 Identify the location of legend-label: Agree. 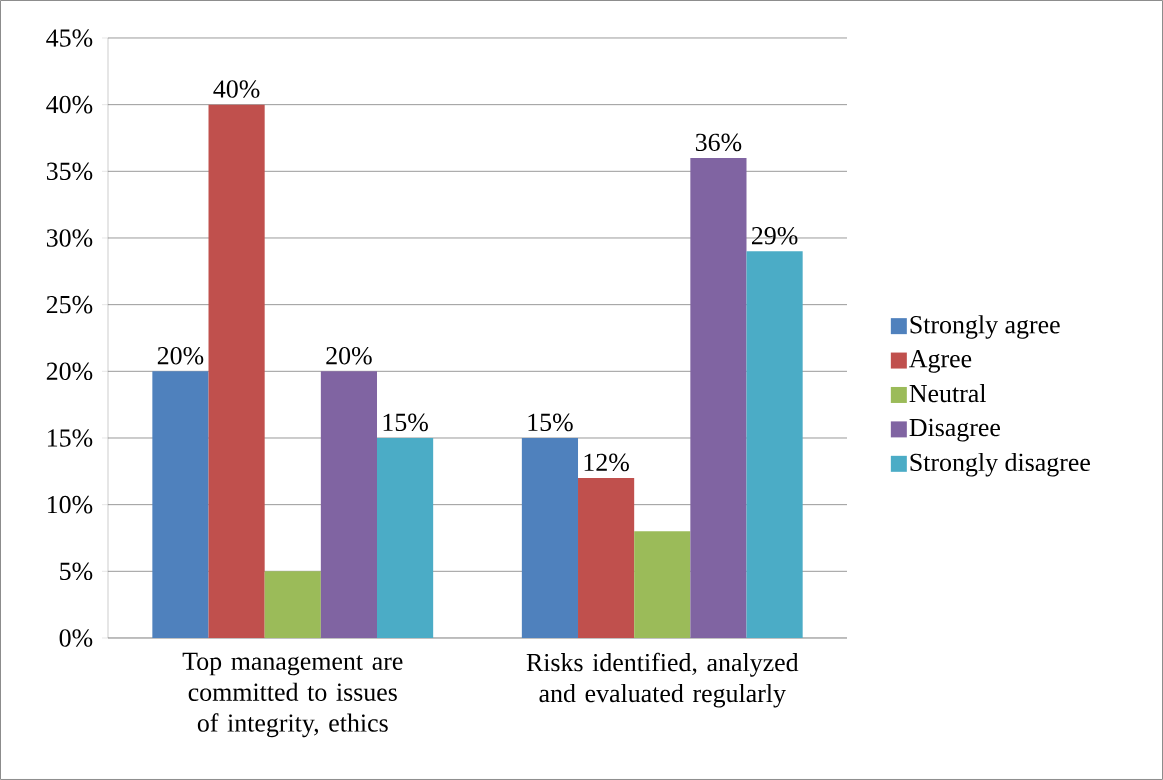
(940, 361).